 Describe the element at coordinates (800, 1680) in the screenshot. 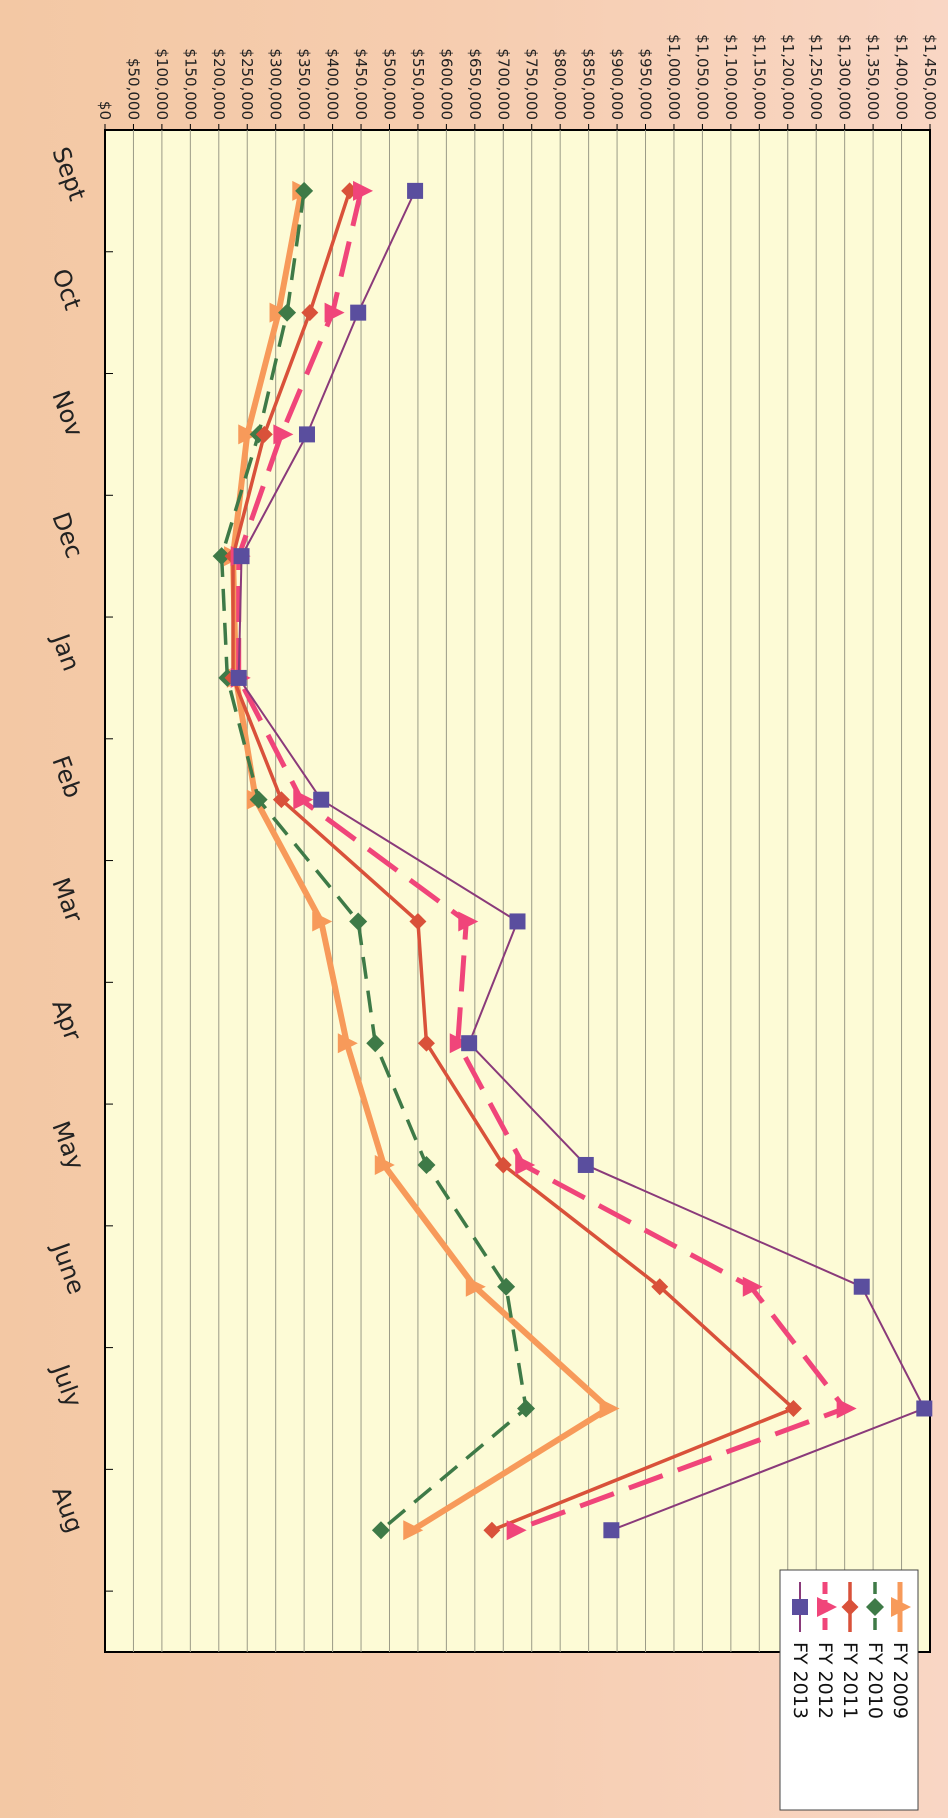

I see `legend-label: FY 2013` at that location.